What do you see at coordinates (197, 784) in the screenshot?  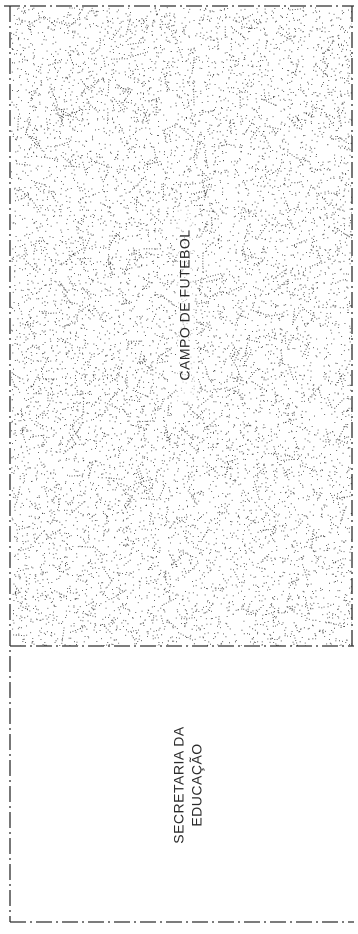 I see `secretaria-label-line-2: EDUCAÇÃO` at bounding box center [197, 784].